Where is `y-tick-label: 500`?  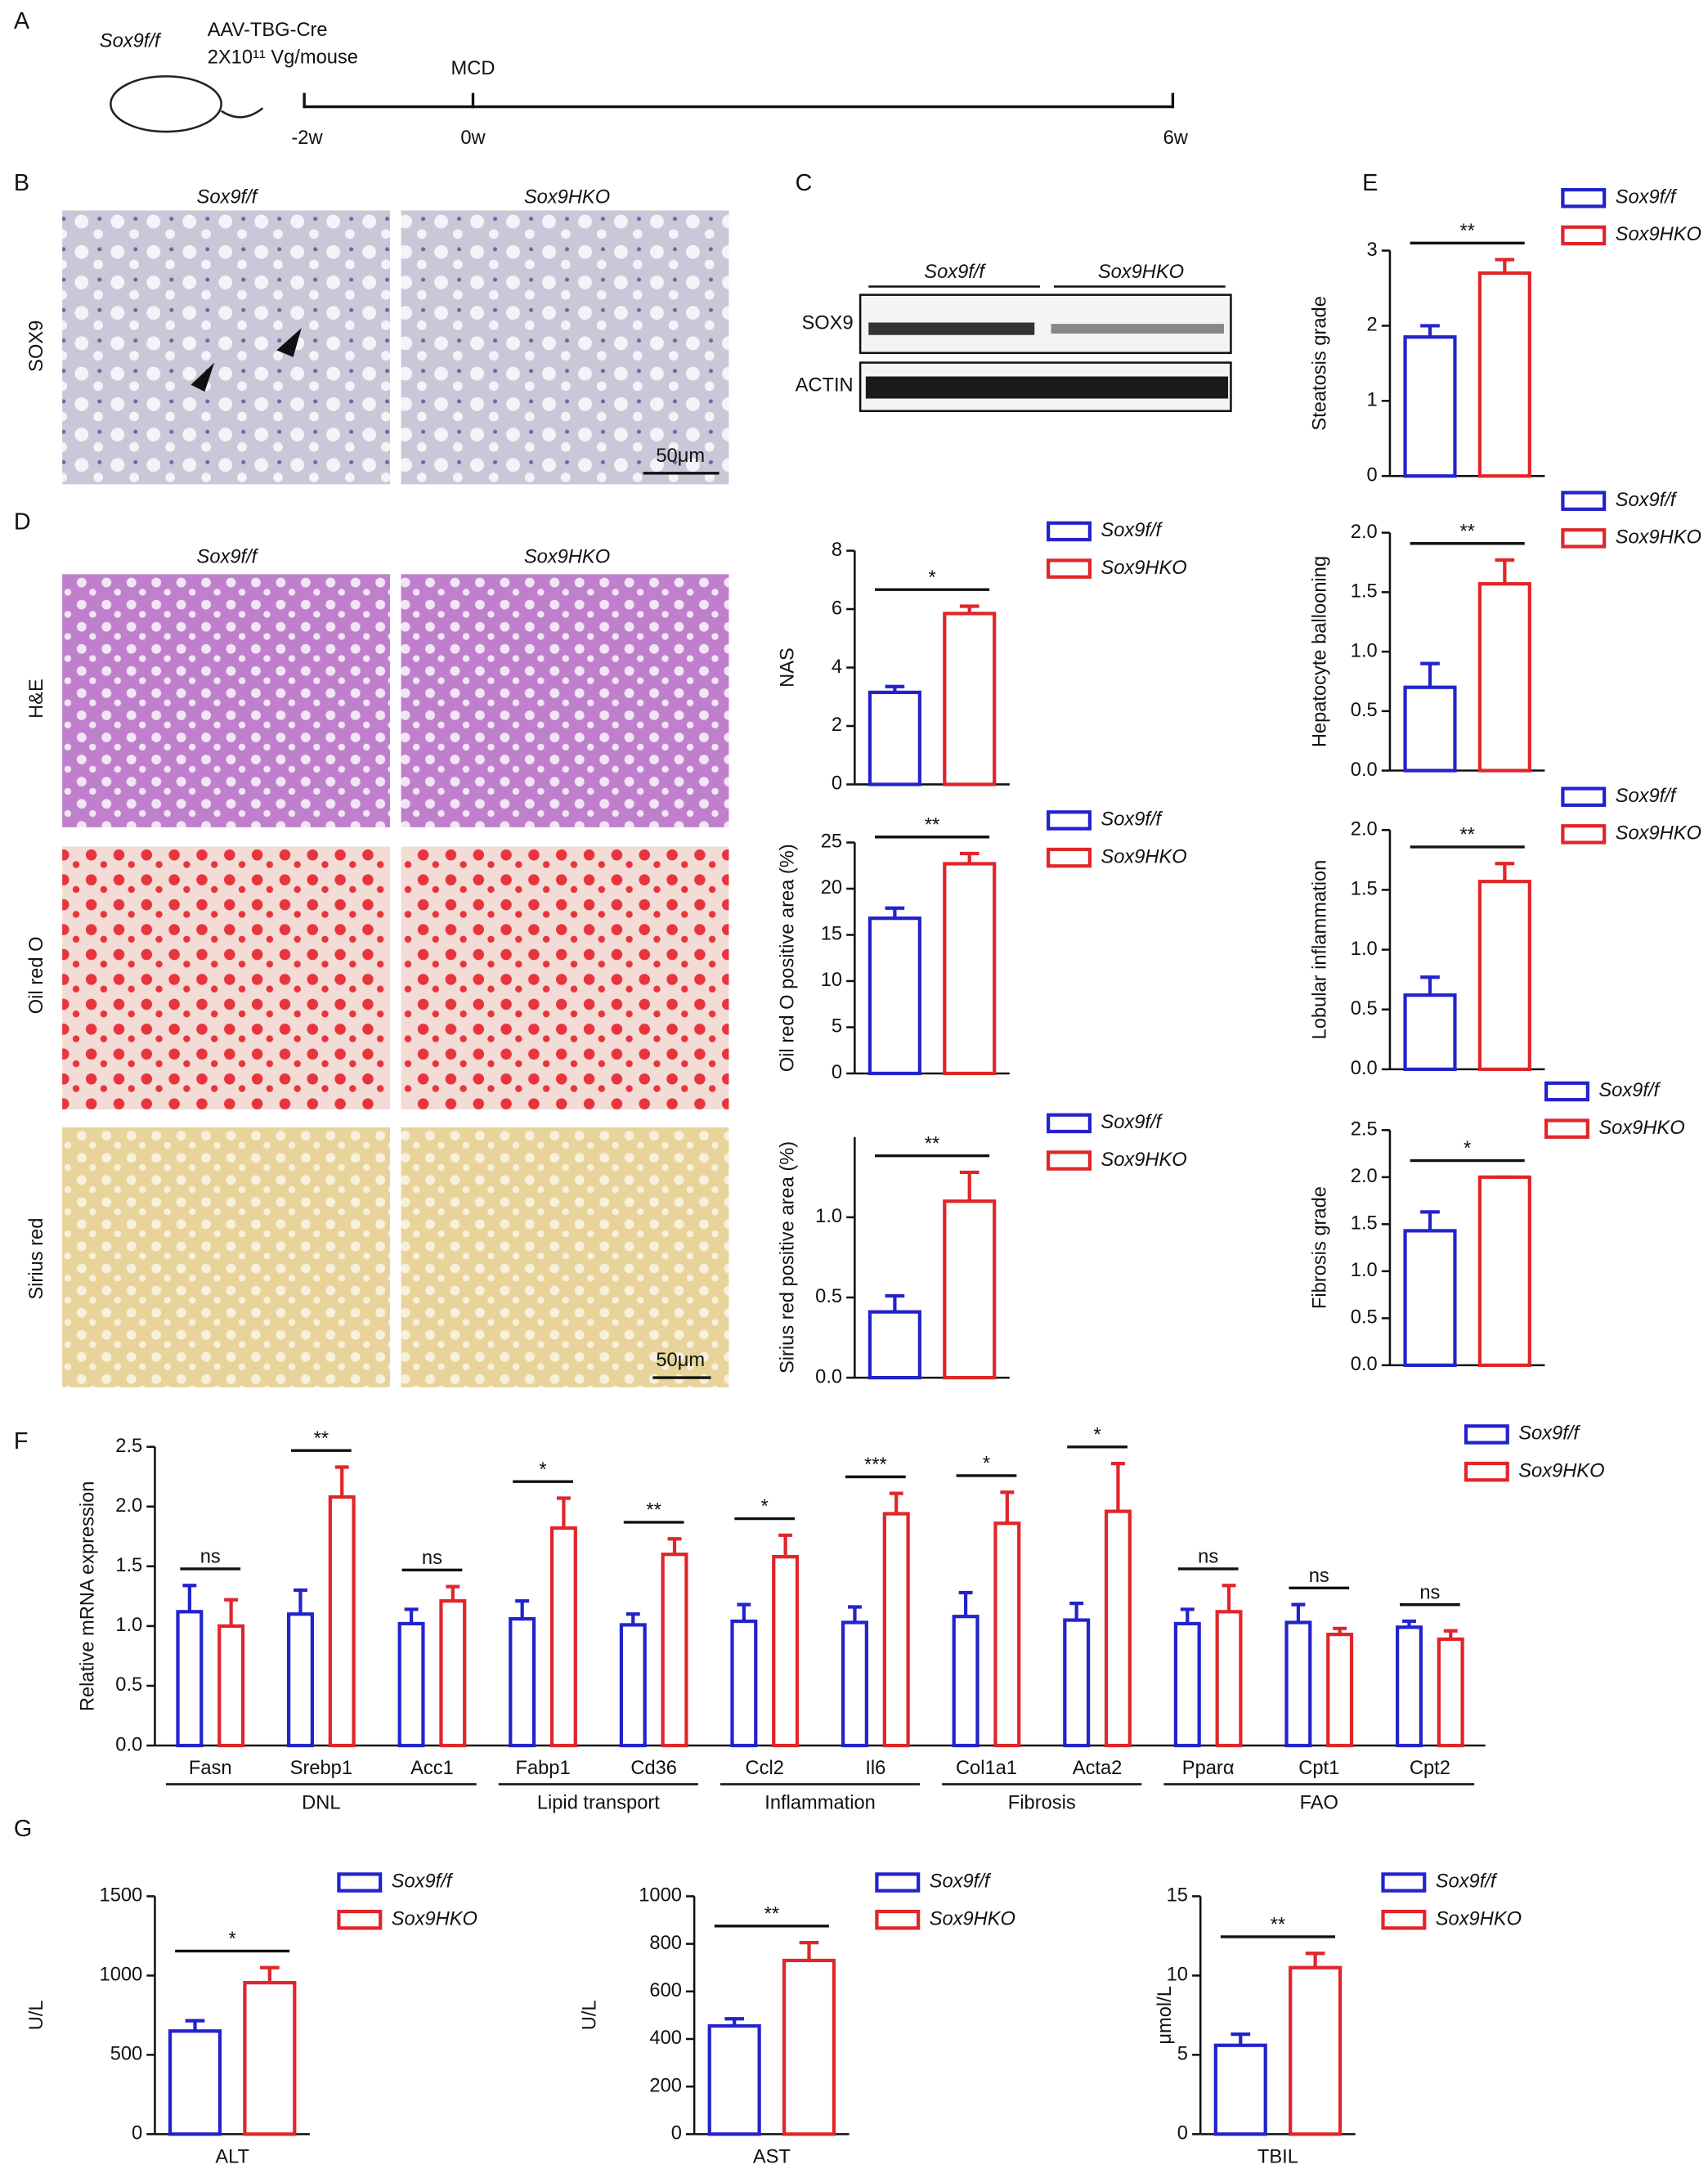 y-tick-label: 500 is located at coordinates (127, 2054).